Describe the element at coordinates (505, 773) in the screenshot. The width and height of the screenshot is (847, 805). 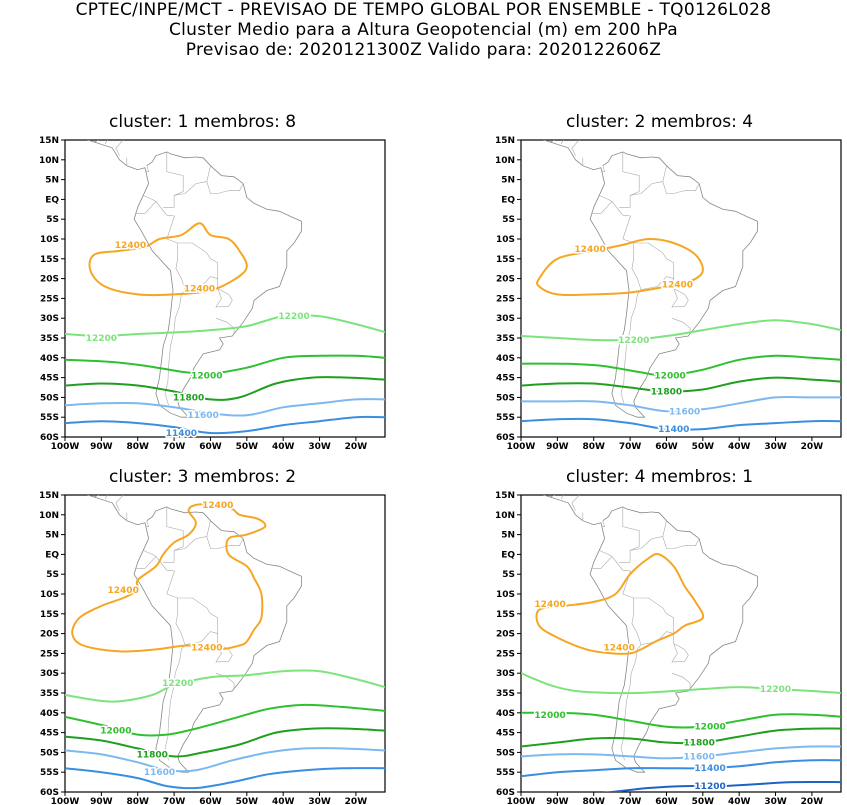
I see `p4-lat-tick-label: 55S` at that location.